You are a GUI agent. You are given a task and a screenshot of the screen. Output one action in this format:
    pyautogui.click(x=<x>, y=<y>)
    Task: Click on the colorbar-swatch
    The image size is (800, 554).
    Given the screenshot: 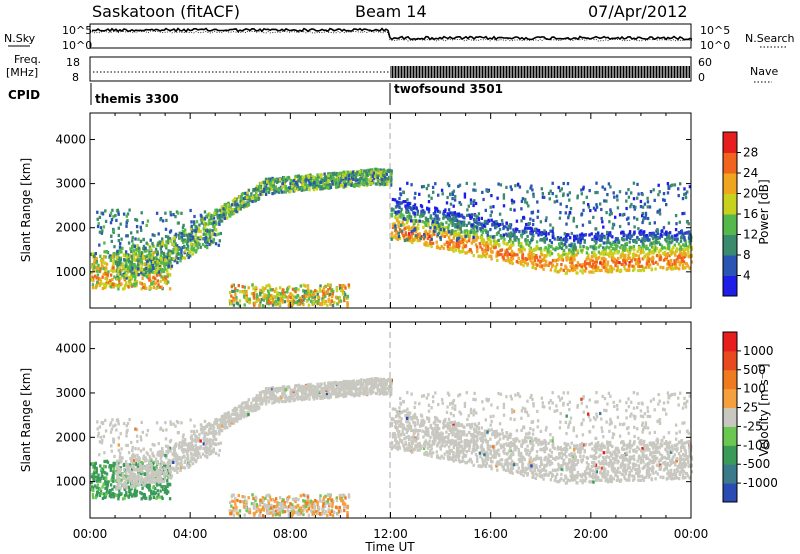 What is the action you would take?
    pyautogui.click(x=730, y=224)
    